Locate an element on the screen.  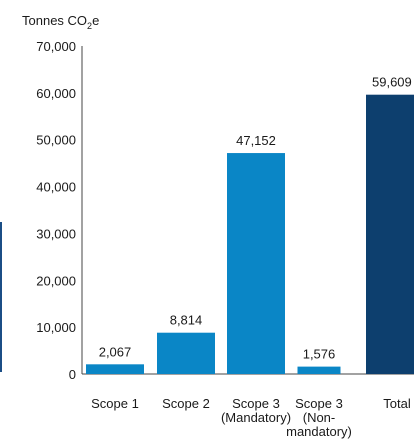
y-tick-label: 30,000 is located at coordinates (56, 233).